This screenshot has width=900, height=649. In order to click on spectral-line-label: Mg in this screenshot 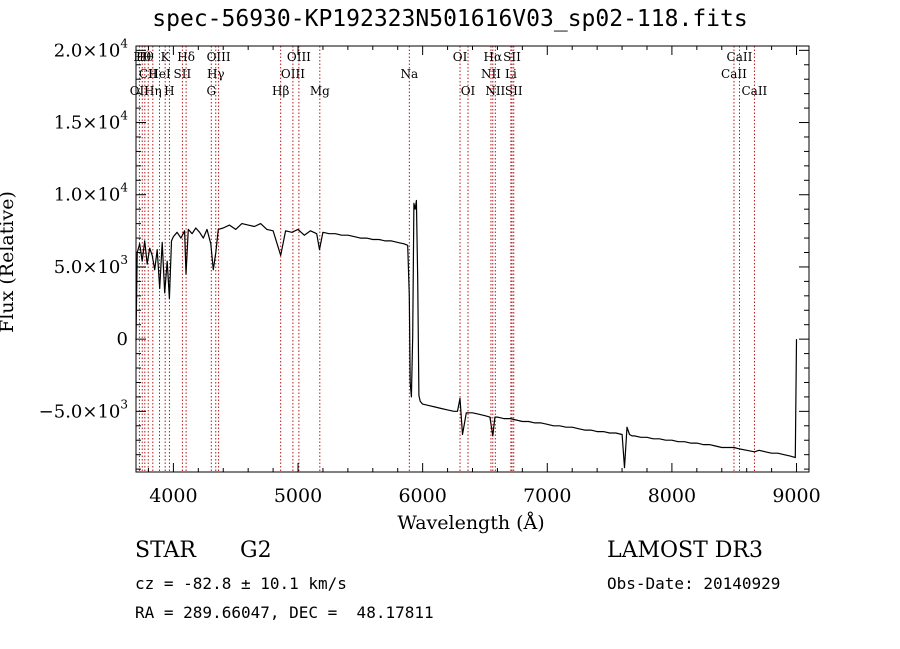, I will do `click(320, 91)`.